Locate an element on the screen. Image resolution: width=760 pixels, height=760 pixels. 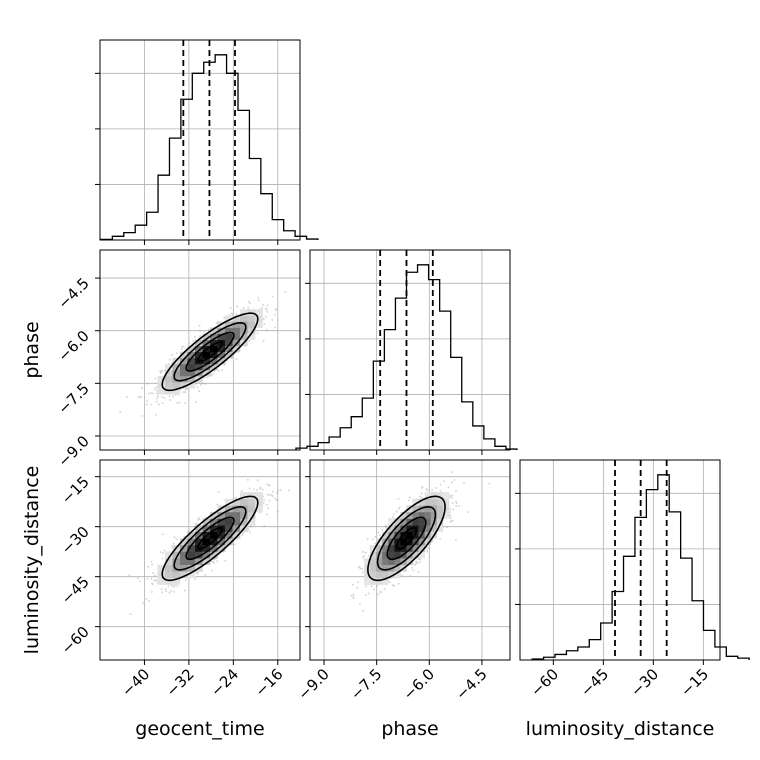
joint-geocent-time-vs-luminosity-distance-xtick-label: −32 is located at coordinates (180, 682).